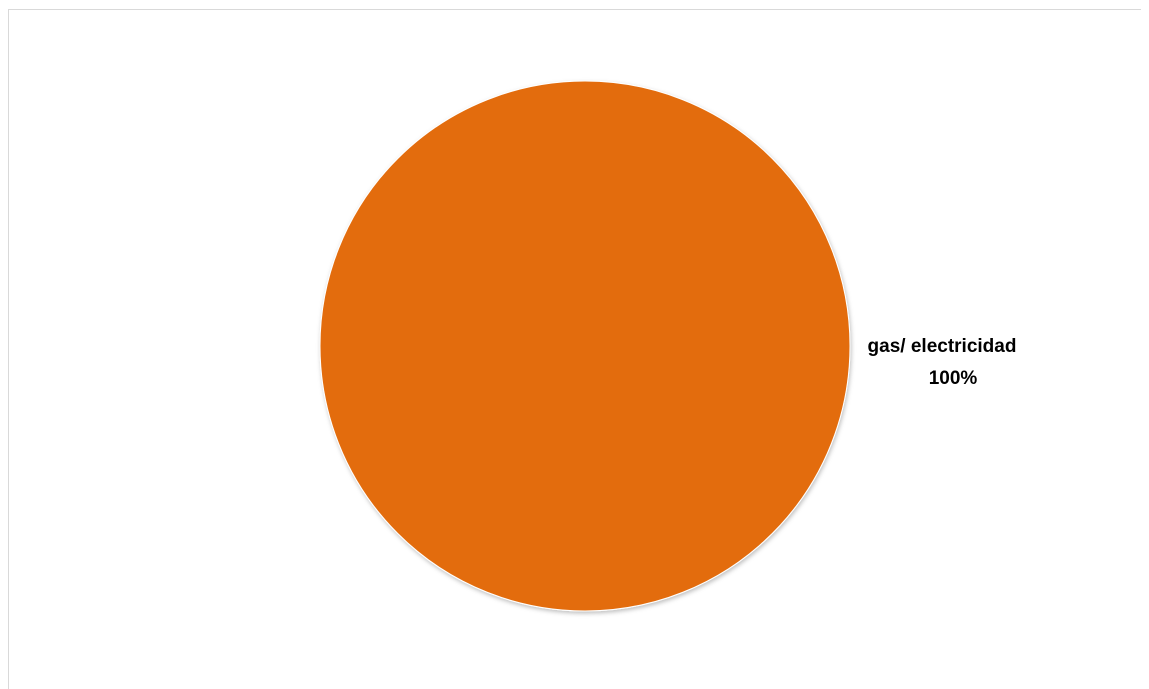  Describe the element at coordinates (953, 378) in the screenshot. I see `slice-label-percent: 100%` at that location.